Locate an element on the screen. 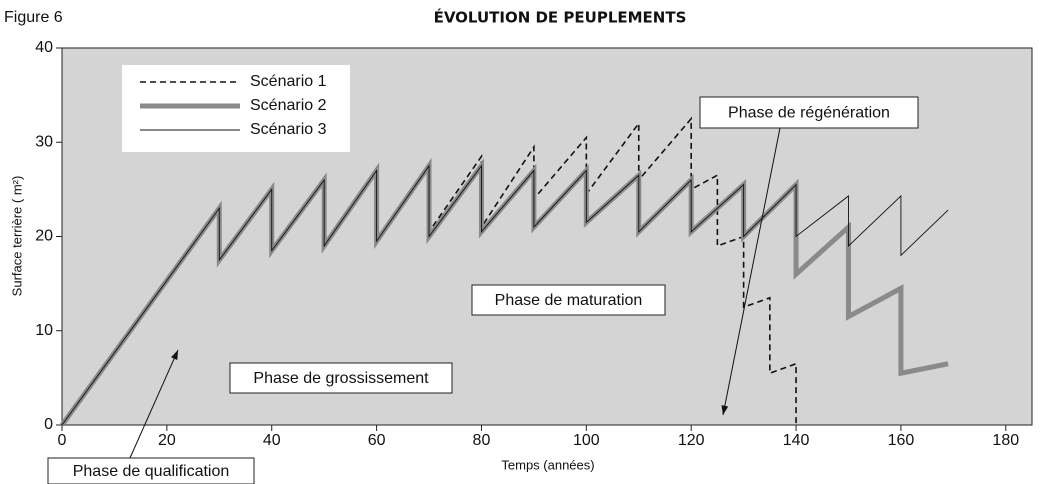  annotation: Phase de maturation is located at coordinates (569, 300).